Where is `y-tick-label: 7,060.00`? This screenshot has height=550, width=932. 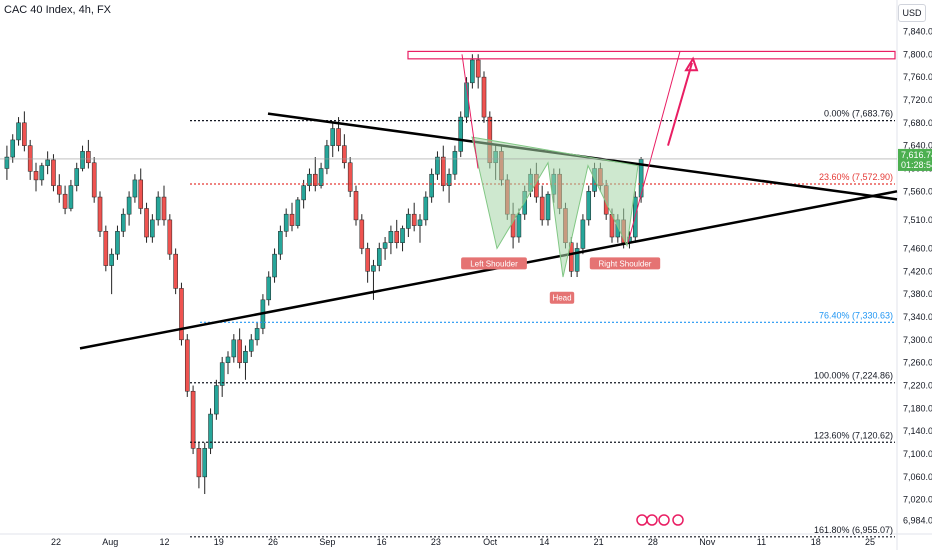 y-tick-label: 7,060.00 is located at coordinates (917, 477).